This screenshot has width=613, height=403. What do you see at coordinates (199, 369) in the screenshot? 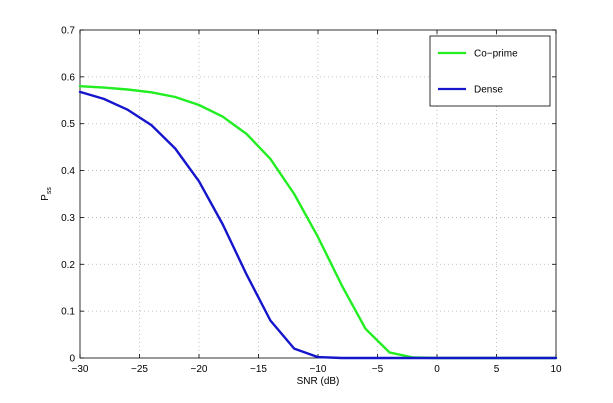
I see `x-tick-label: −20` at bounding box center [199, 369].